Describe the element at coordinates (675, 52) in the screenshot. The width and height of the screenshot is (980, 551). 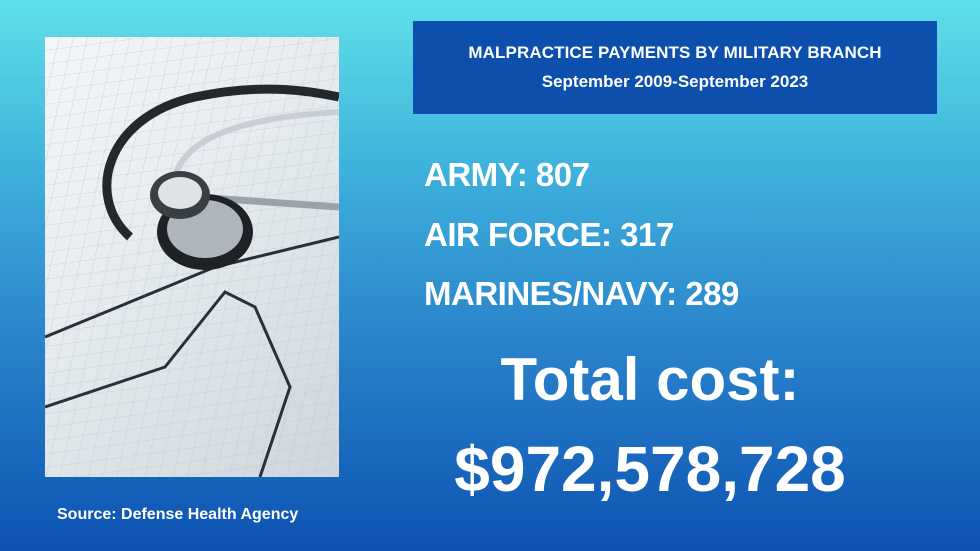
I see `title: MALPRACTICE PAYMENTS BY MILITARY BRANCH` at that location.